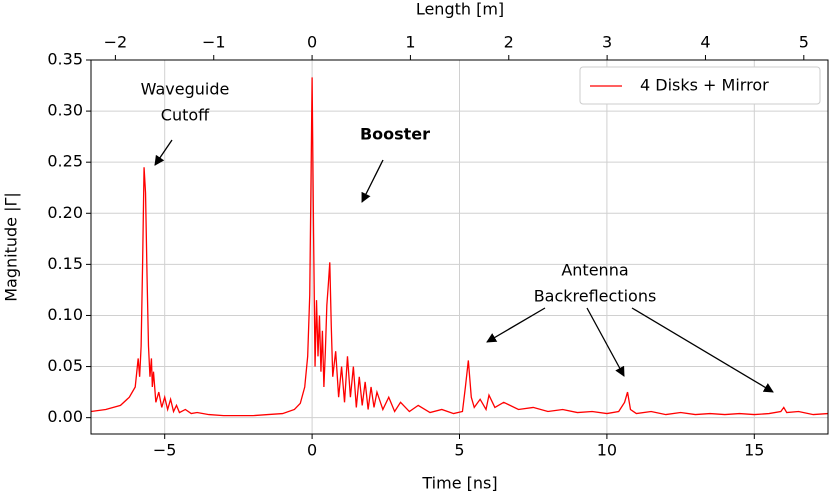 The image size is (830, 496). What do you see at coordinates (754, 450) in the screenshot?
I see `x-tick-label: 15` at bounding box center [754, 450].